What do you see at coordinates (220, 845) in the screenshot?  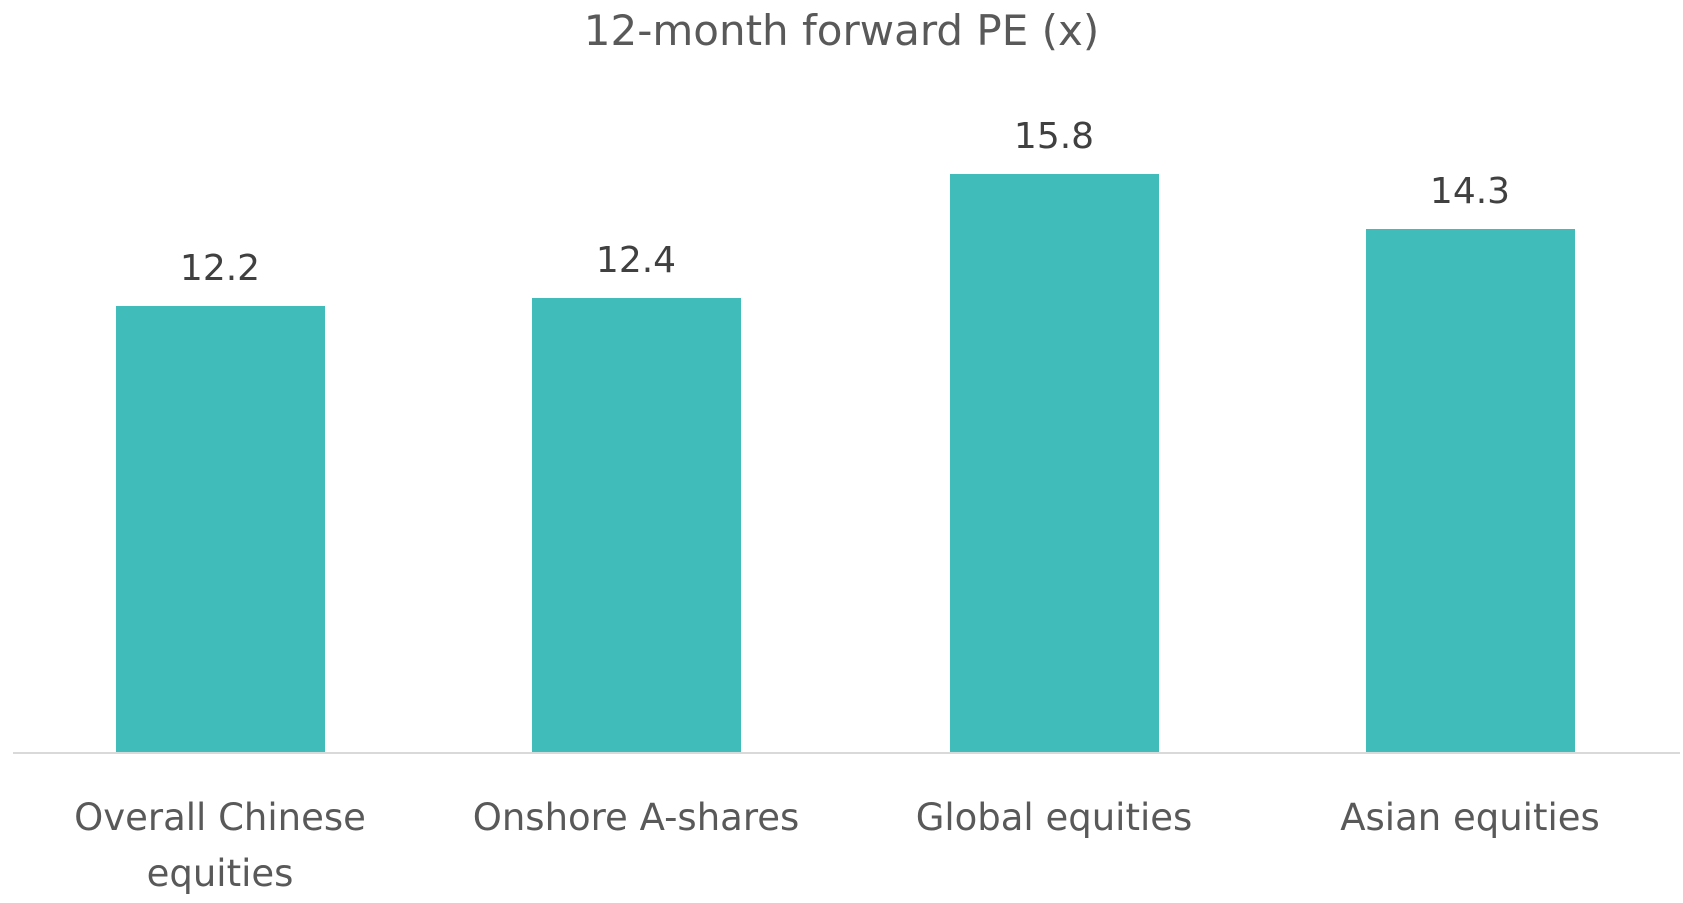 I see `x-tick-label: Overall Chinese equities` at bounding box center [220, 845].